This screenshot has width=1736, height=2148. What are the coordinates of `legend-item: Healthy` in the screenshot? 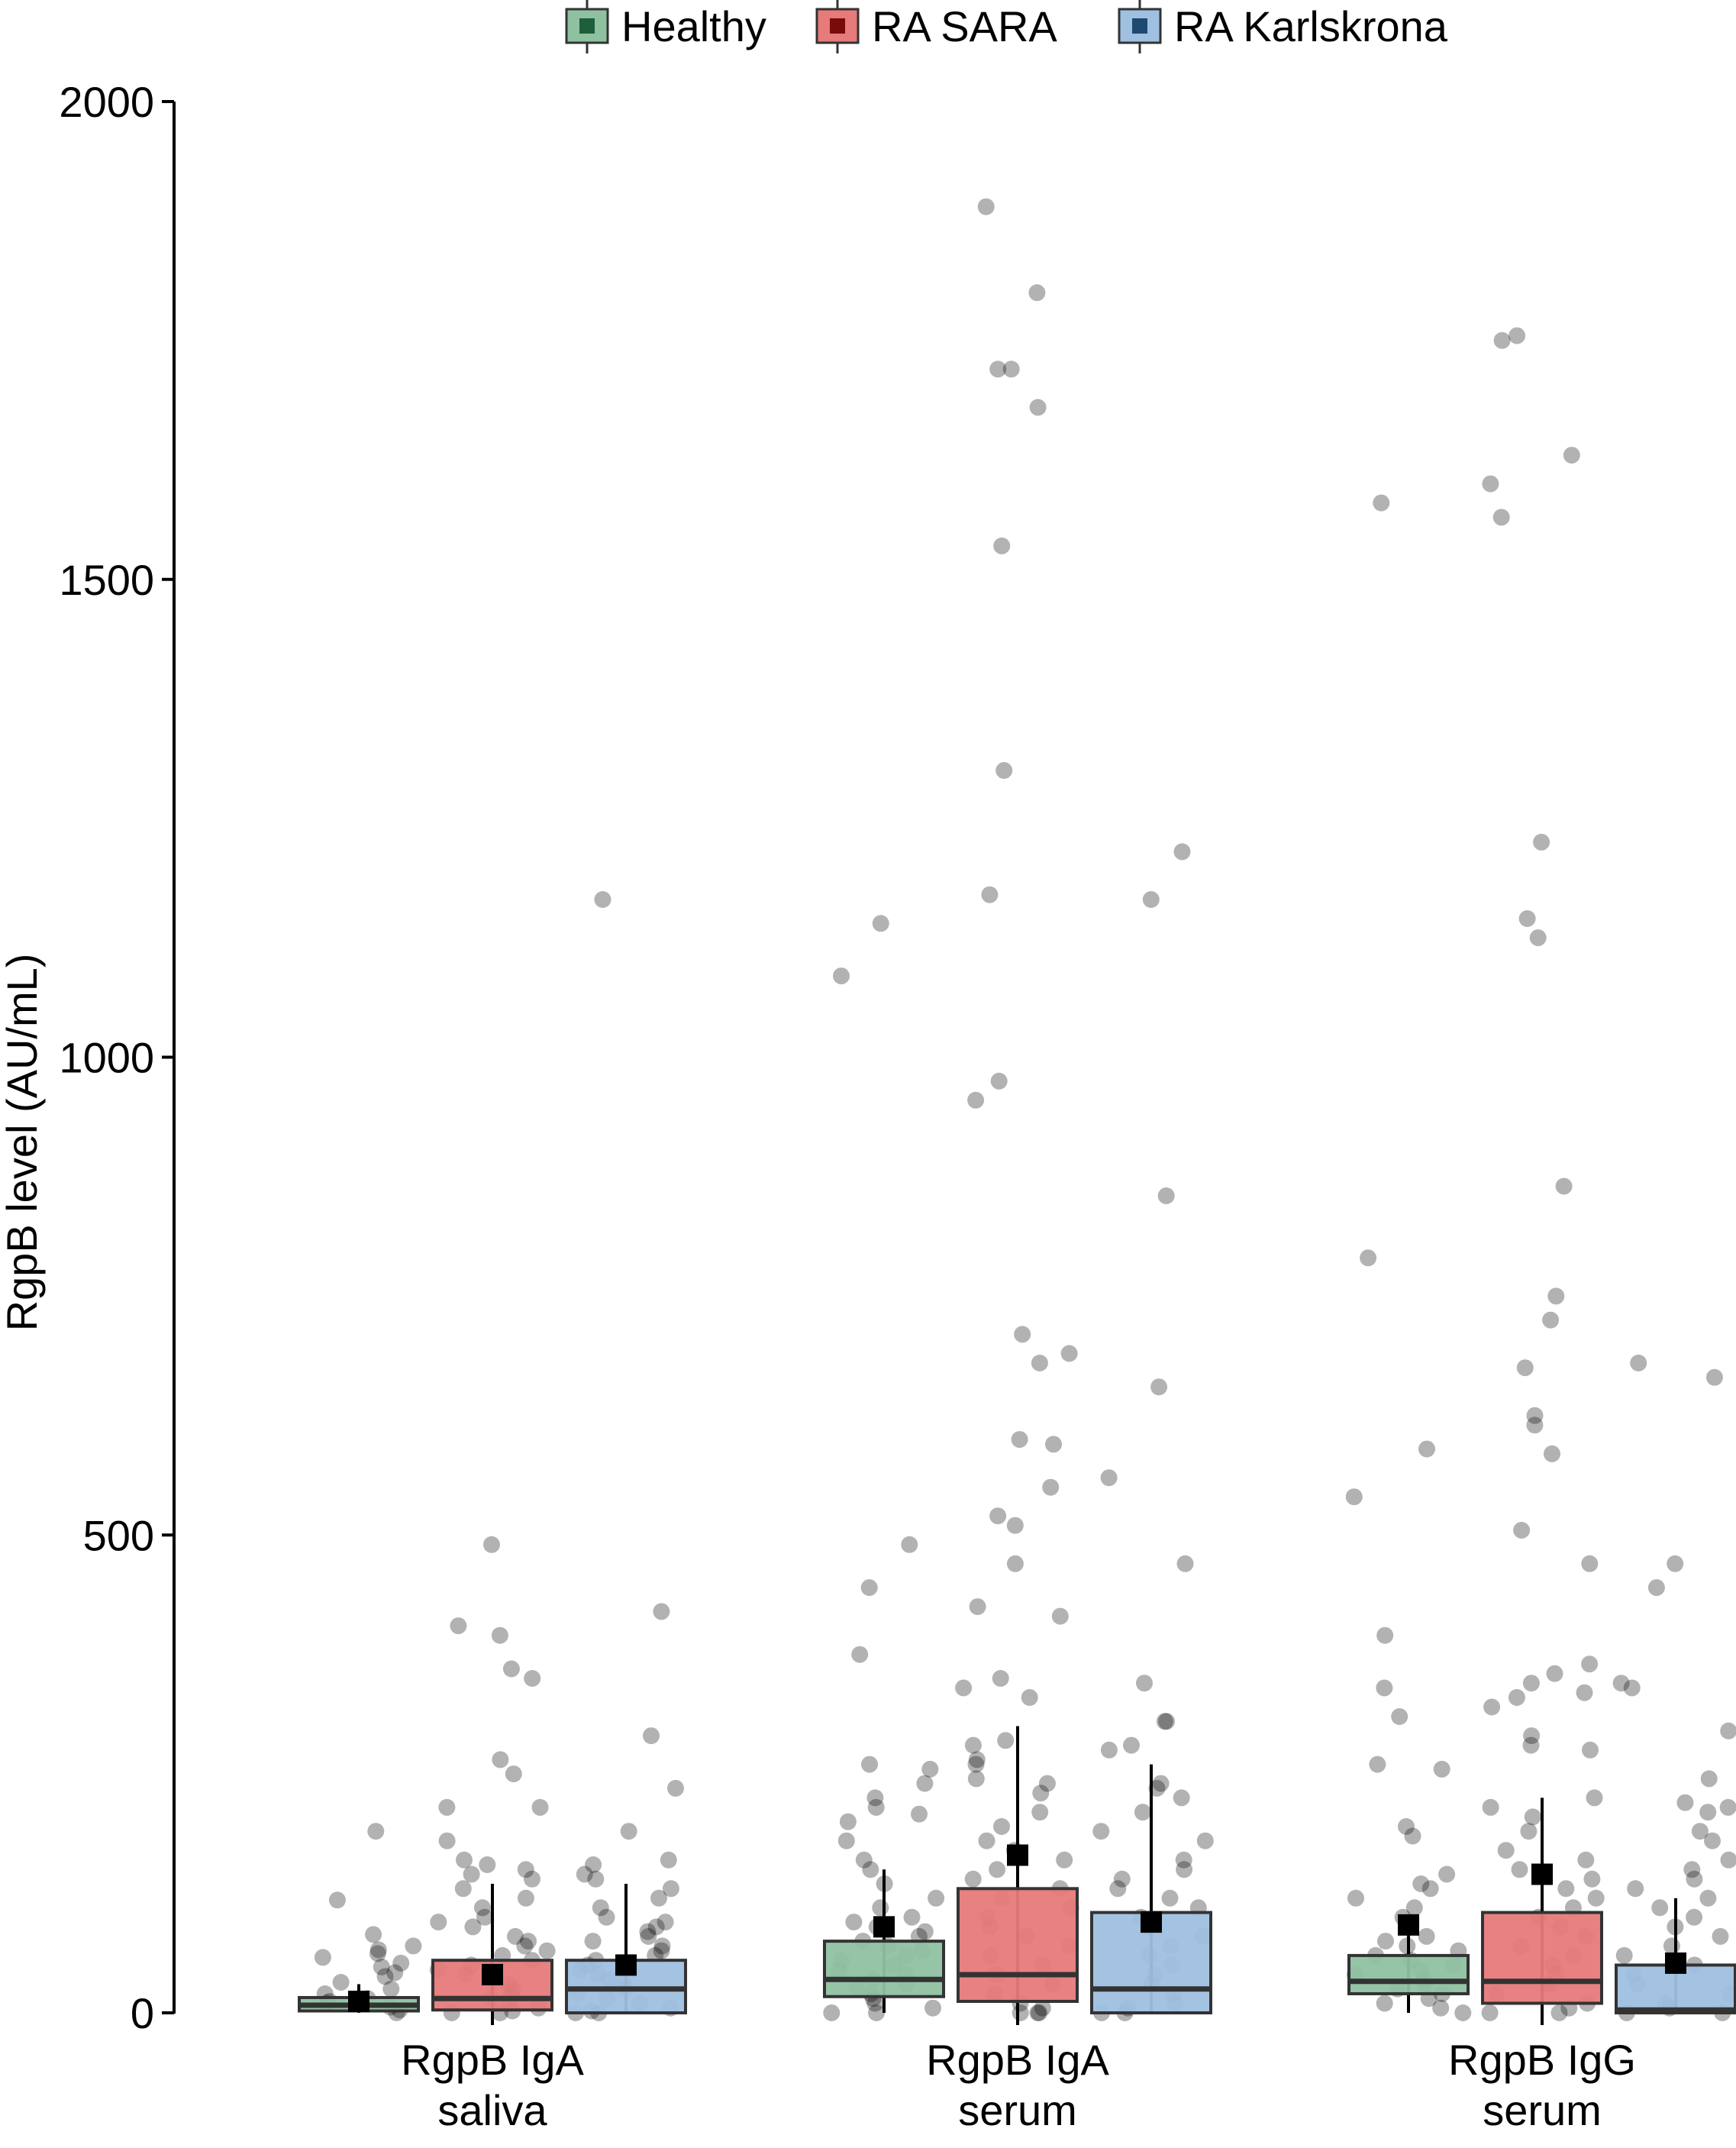 It's located at (666, 26).